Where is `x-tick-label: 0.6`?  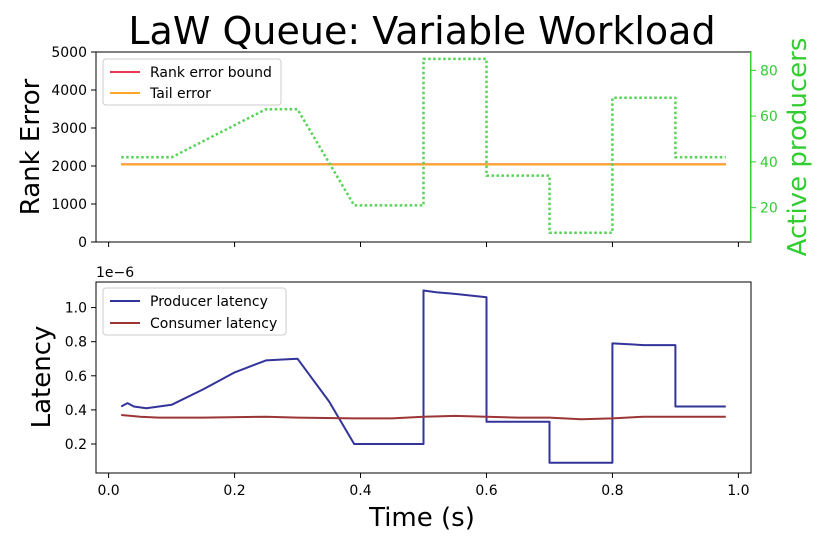
x-tick-label: 0.6 is located at coordinates (486, 491).